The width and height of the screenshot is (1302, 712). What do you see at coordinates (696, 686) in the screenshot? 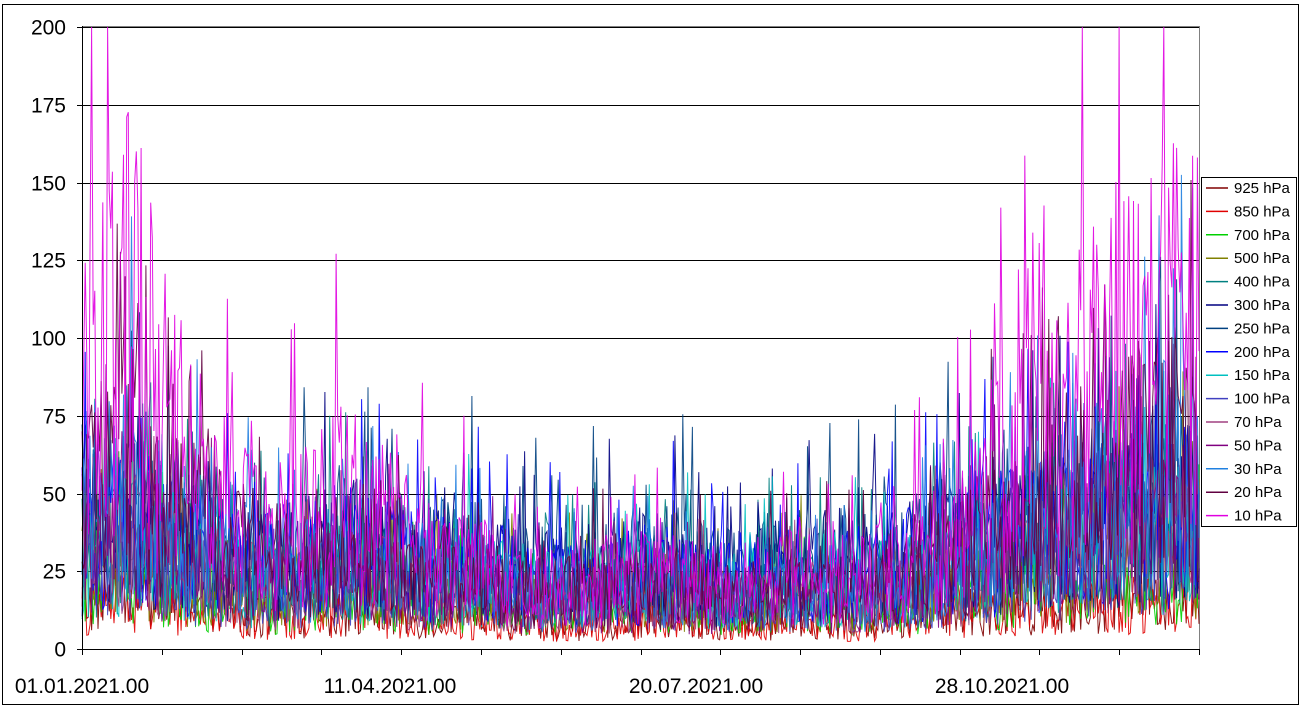
I see `x-tick-label: 20.07.2021.00` at bounding box center [696, 686].